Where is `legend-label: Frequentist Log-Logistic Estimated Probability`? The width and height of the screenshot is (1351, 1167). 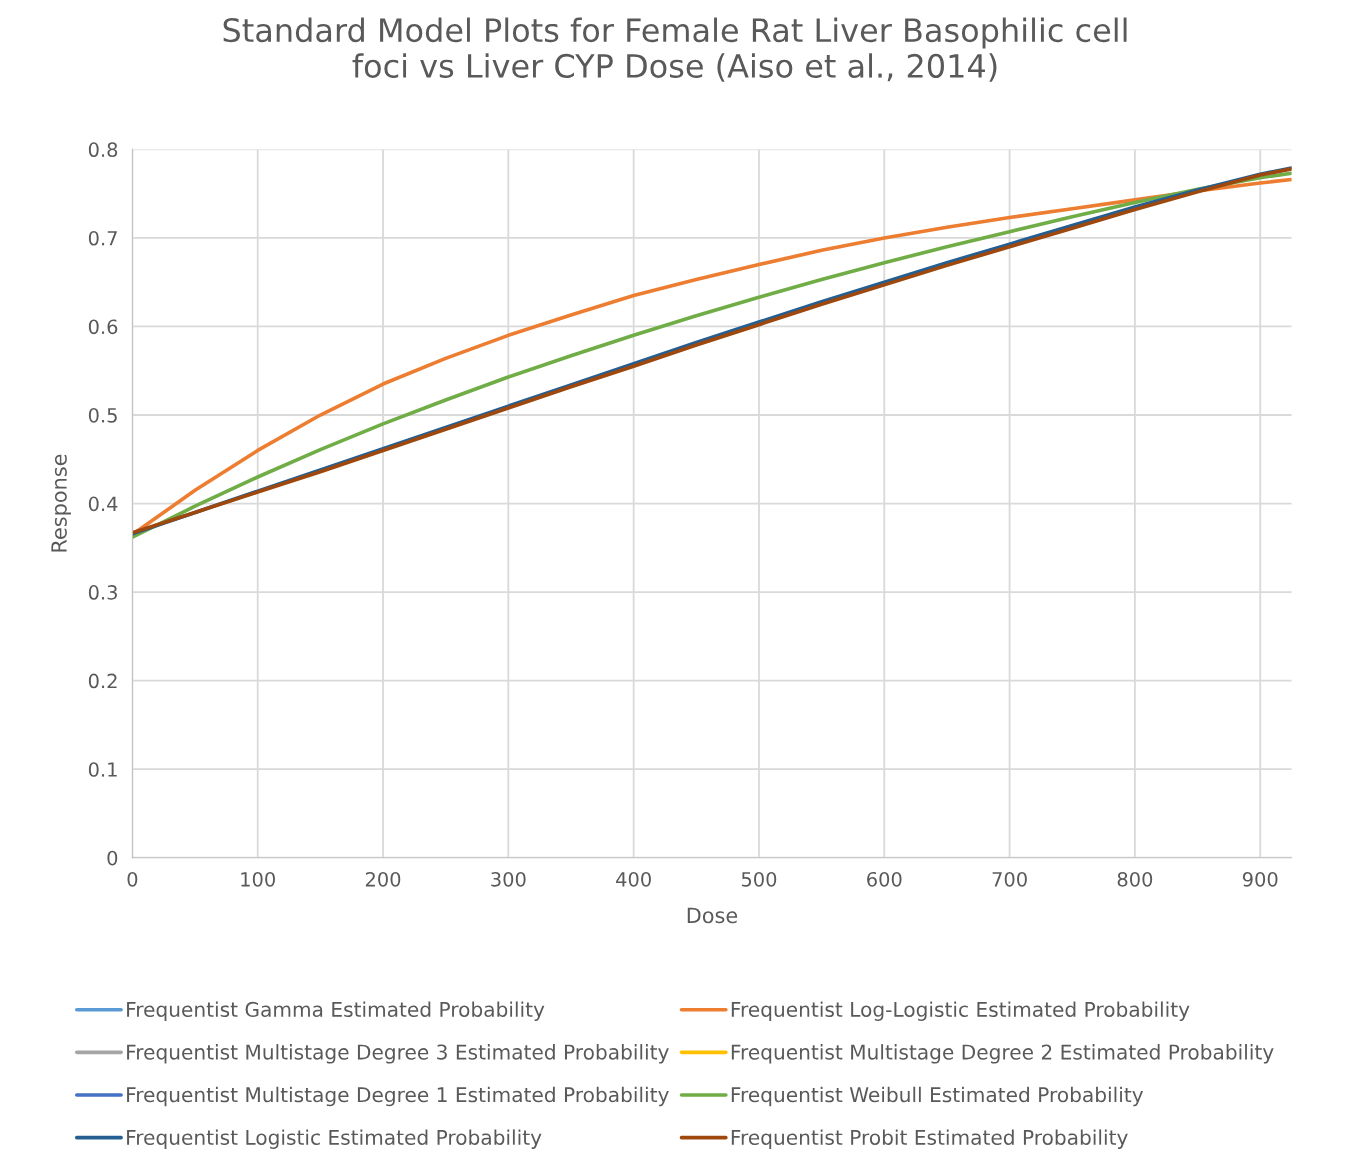
legend-label: Frequentist Log-Logistic Estimated Probability is located at coordinates (960, 1011).